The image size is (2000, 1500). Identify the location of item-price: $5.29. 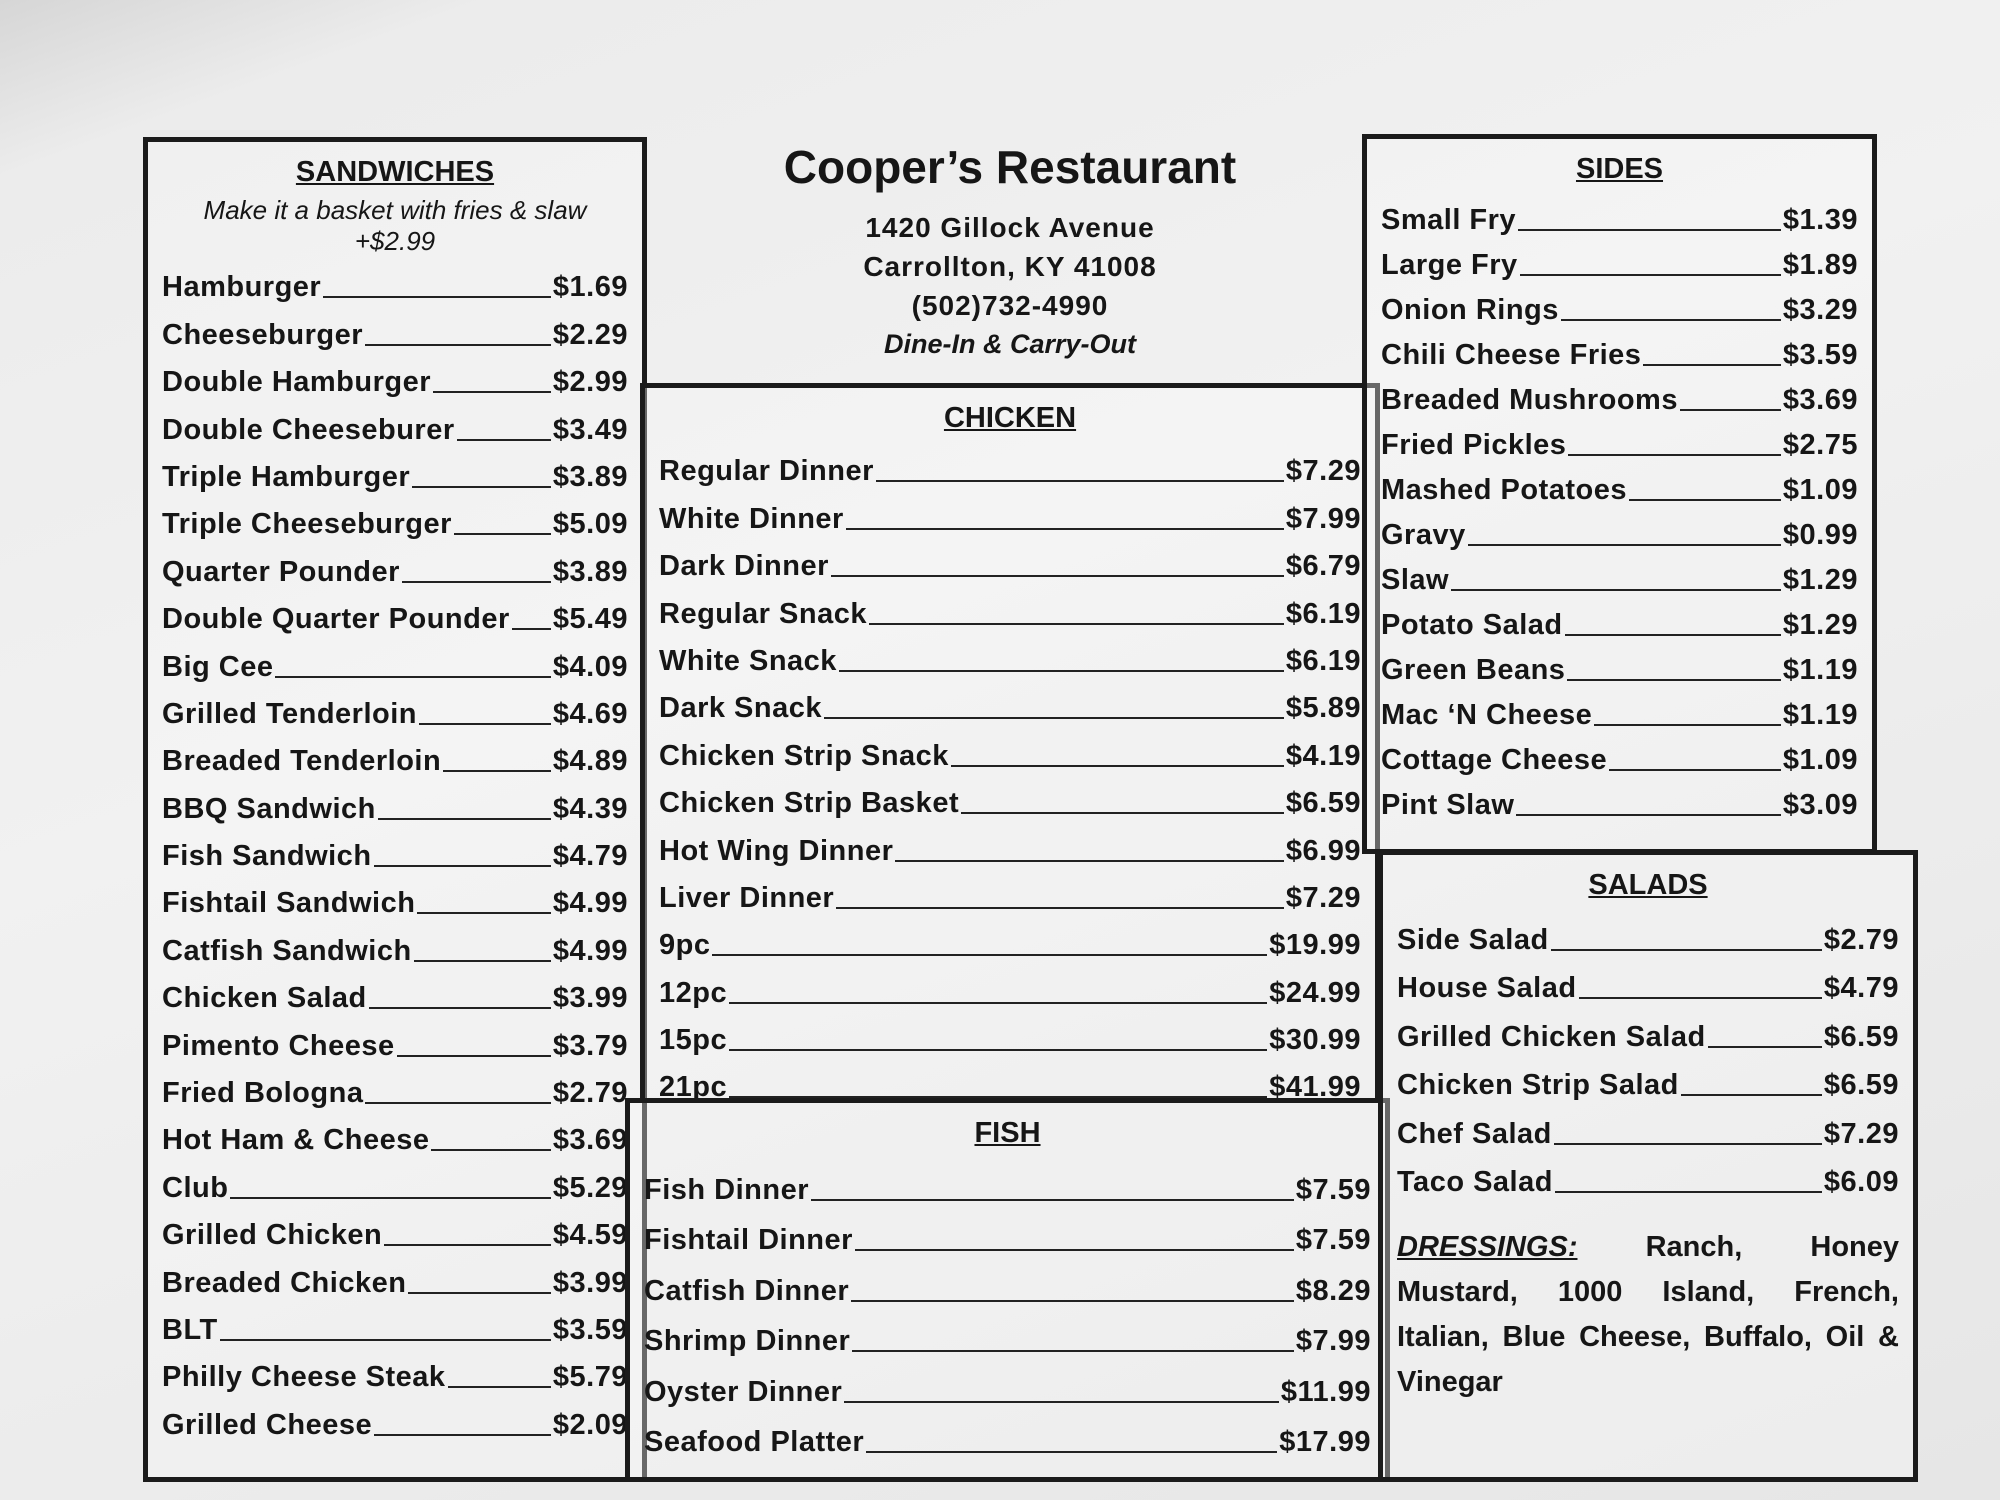
(590, 1187).